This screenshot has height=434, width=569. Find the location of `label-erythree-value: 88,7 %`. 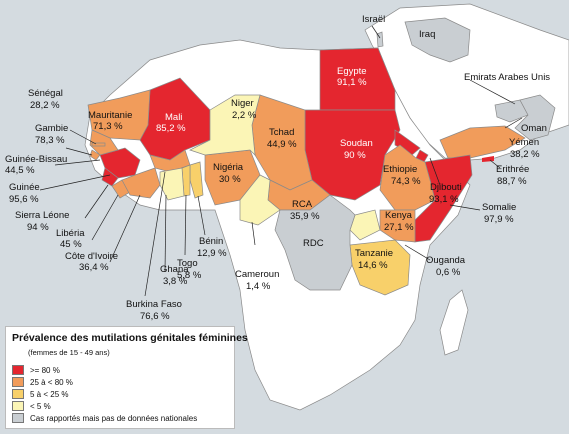

label-erythree-value: 88,7 % is located at coordinates (512, 181).